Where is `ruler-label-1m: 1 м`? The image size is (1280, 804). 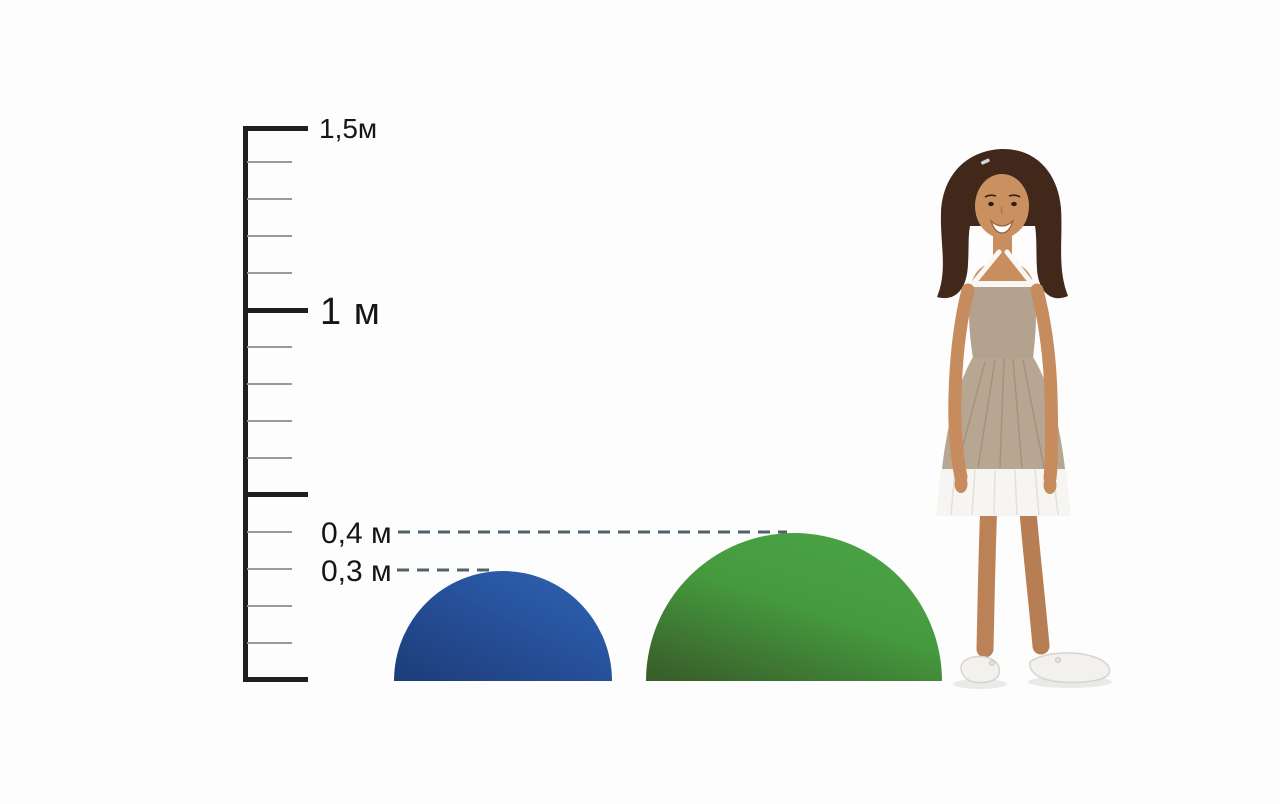
ruler-label-1m: 1 м is located at coordinates (350, 312).